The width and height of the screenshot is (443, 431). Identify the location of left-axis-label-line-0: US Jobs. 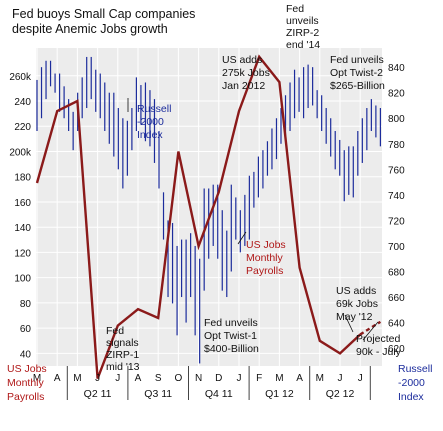
(27, 369).